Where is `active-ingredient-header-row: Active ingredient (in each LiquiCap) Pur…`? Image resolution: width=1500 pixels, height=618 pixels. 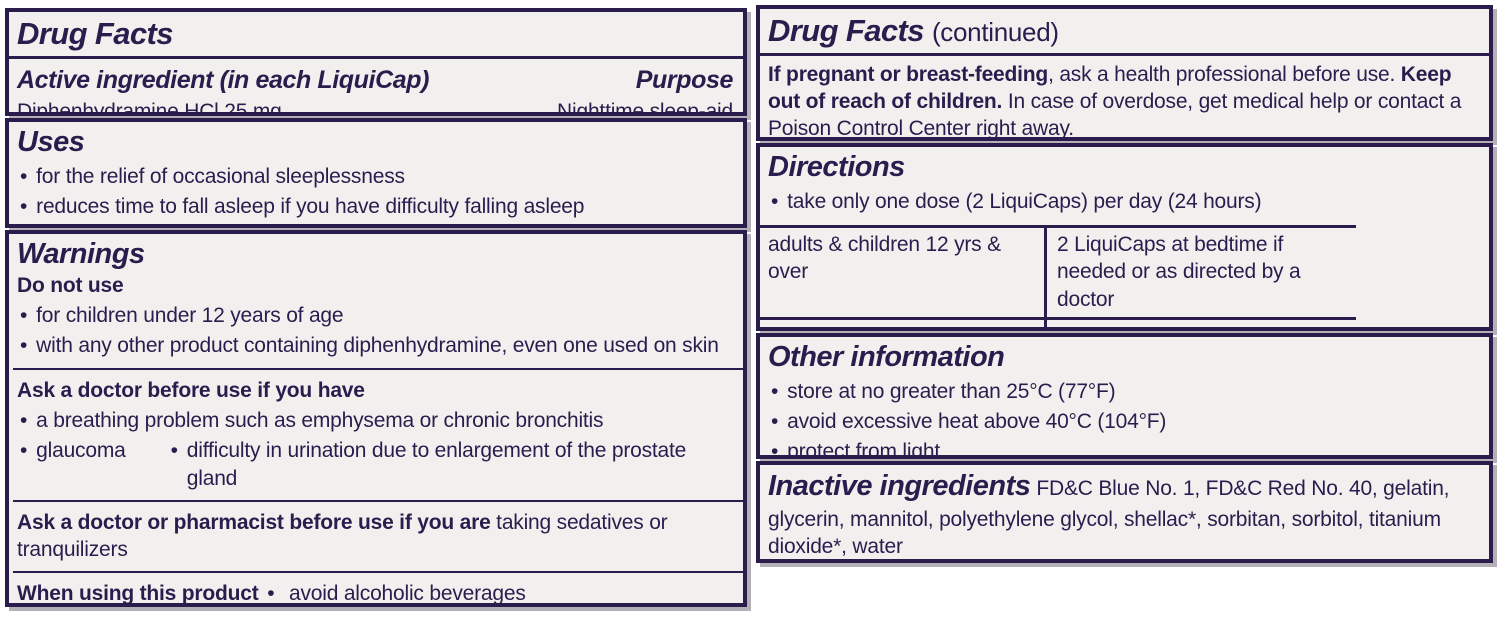 active-ingredient-header-row: Active ingredient (in each LiquiCap) Pur… is located at coordinates (375, 80).